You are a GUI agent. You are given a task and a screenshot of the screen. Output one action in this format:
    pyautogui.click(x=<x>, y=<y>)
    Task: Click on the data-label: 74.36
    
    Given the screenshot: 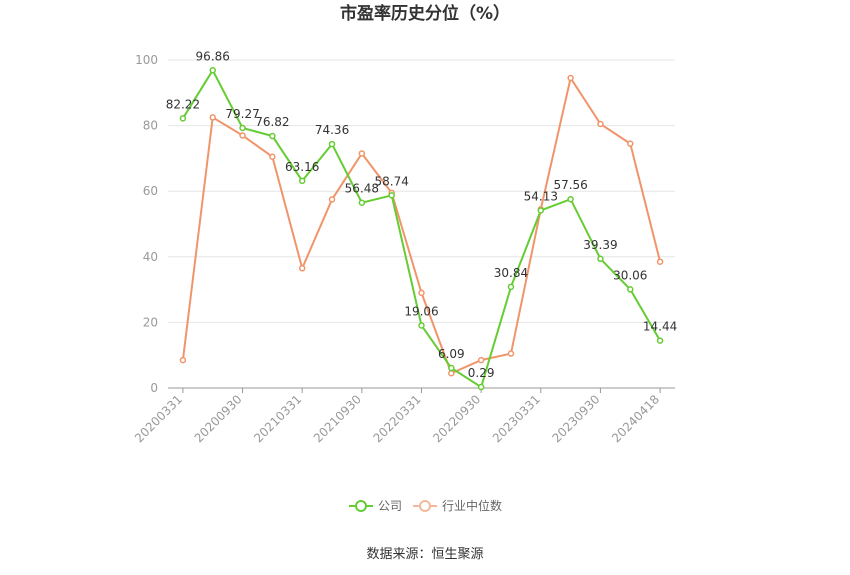 What is the action you would take?
    pyautogui.click(x=332, y=130)
    